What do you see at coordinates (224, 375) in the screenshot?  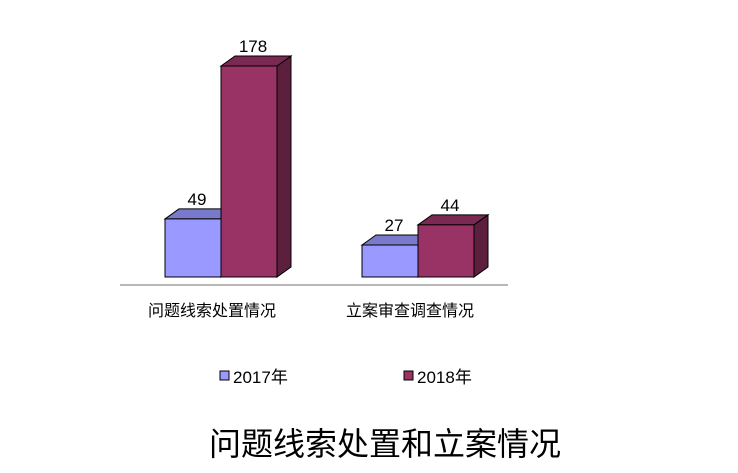 I see `legend-swatch-2017` at bounding box center [224, 375].